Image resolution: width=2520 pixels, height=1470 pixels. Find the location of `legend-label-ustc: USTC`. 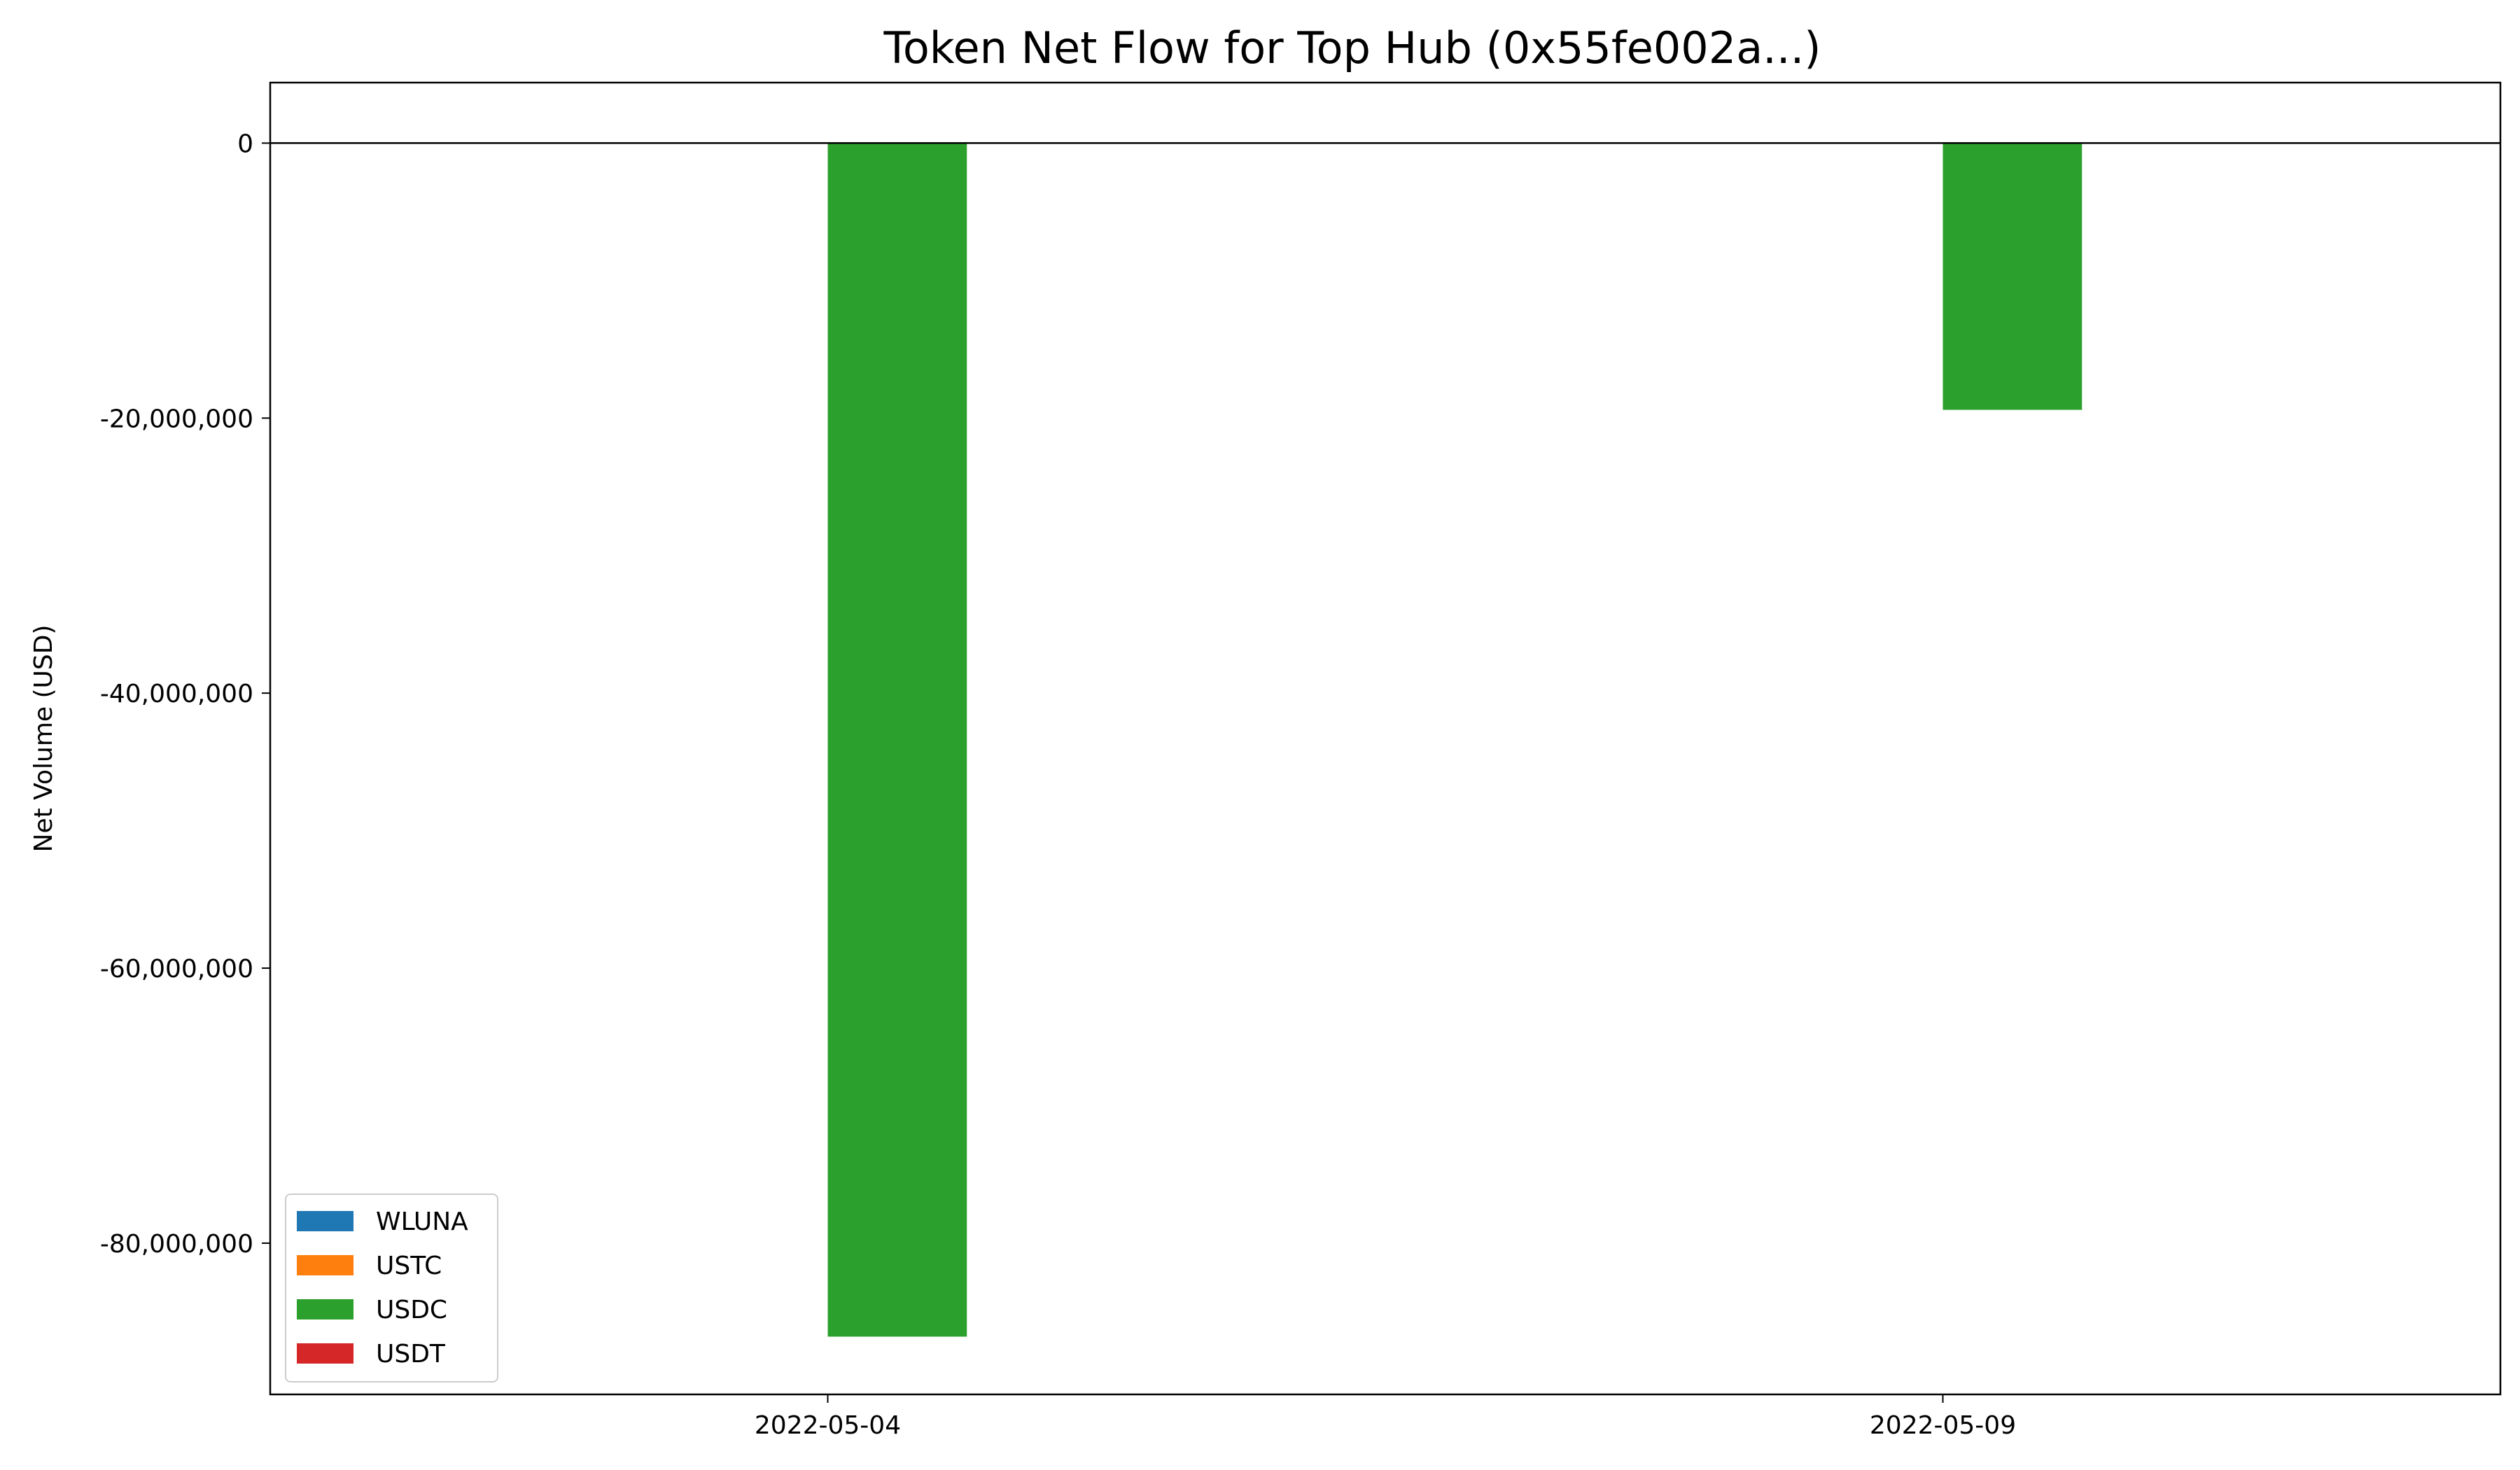

legend-label-ustc: USTC is located at coordinates (409, 1266).